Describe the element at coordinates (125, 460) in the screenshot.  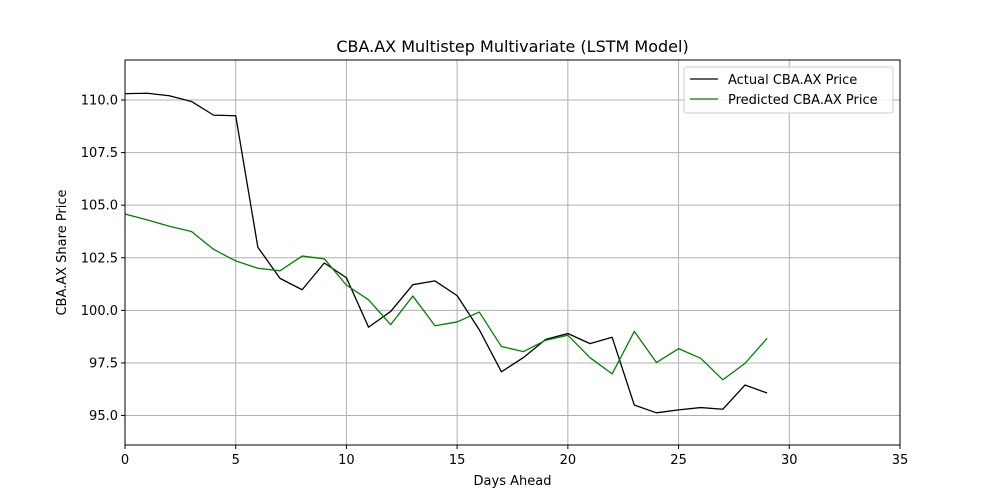
I see `x-tick-label: 0` at that location.